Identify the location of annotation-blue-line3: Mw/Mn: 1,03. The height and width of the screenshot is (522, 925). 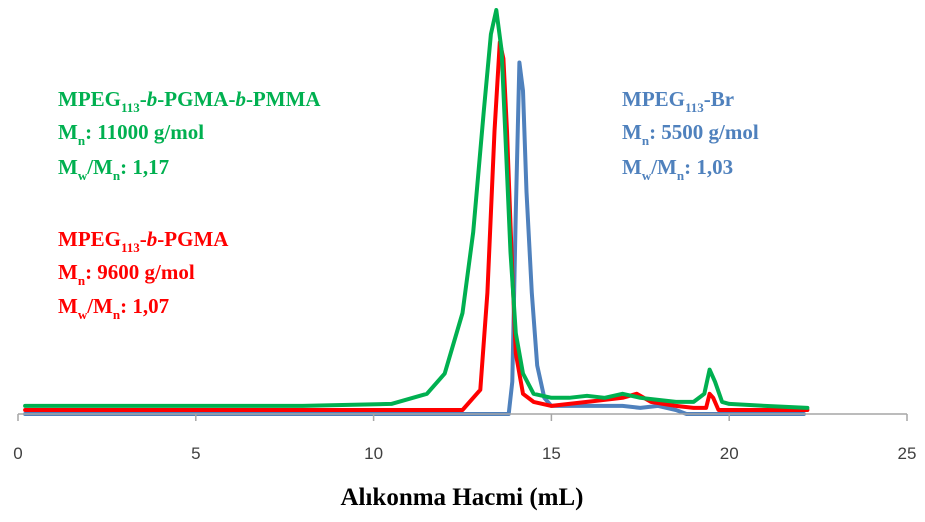
(677, 169).